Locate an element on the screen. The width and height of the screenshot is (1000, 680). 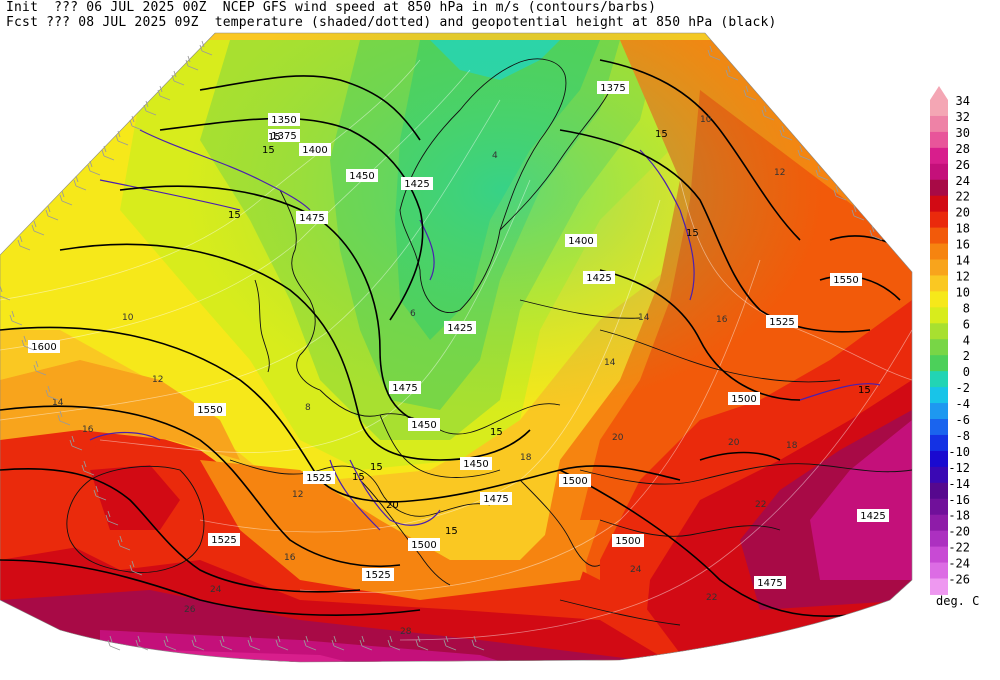
temp-label: 8 is located at coordinates (308, 408).